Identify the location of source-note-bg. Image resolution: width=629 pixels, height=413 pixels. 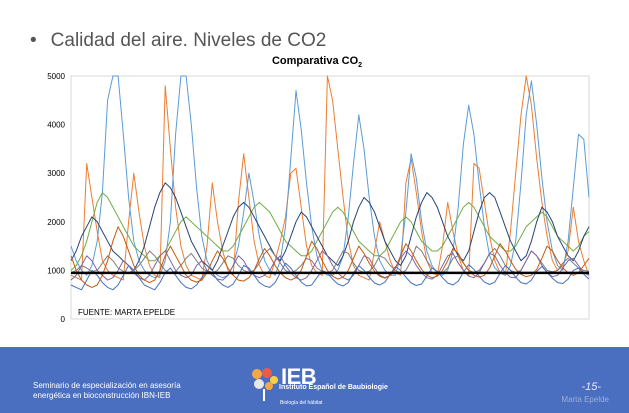
(130, 311).